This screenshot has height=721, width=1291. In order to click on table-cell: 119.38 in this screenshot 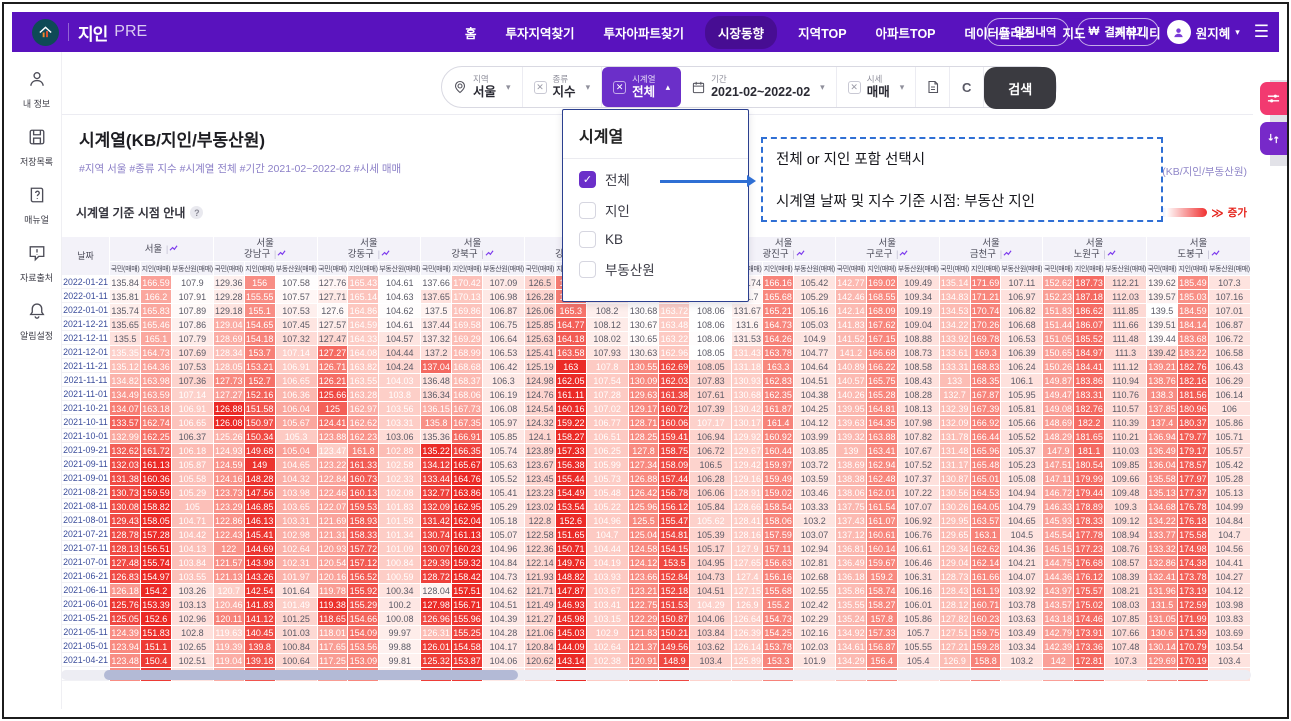, I will do `click(332, 604)`.